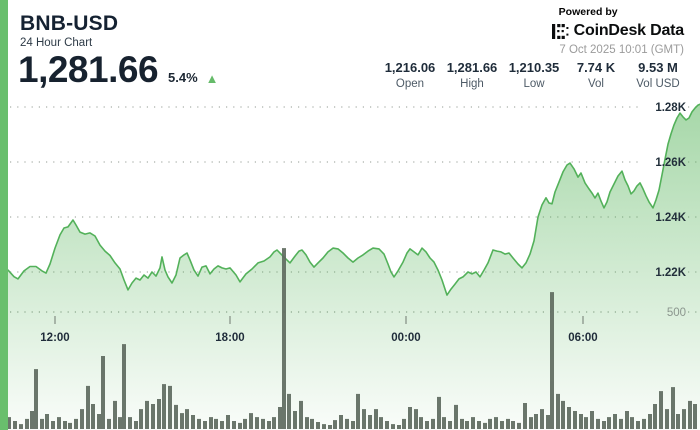  I want to click on coindesk-logo-icon, so click(560, 31).